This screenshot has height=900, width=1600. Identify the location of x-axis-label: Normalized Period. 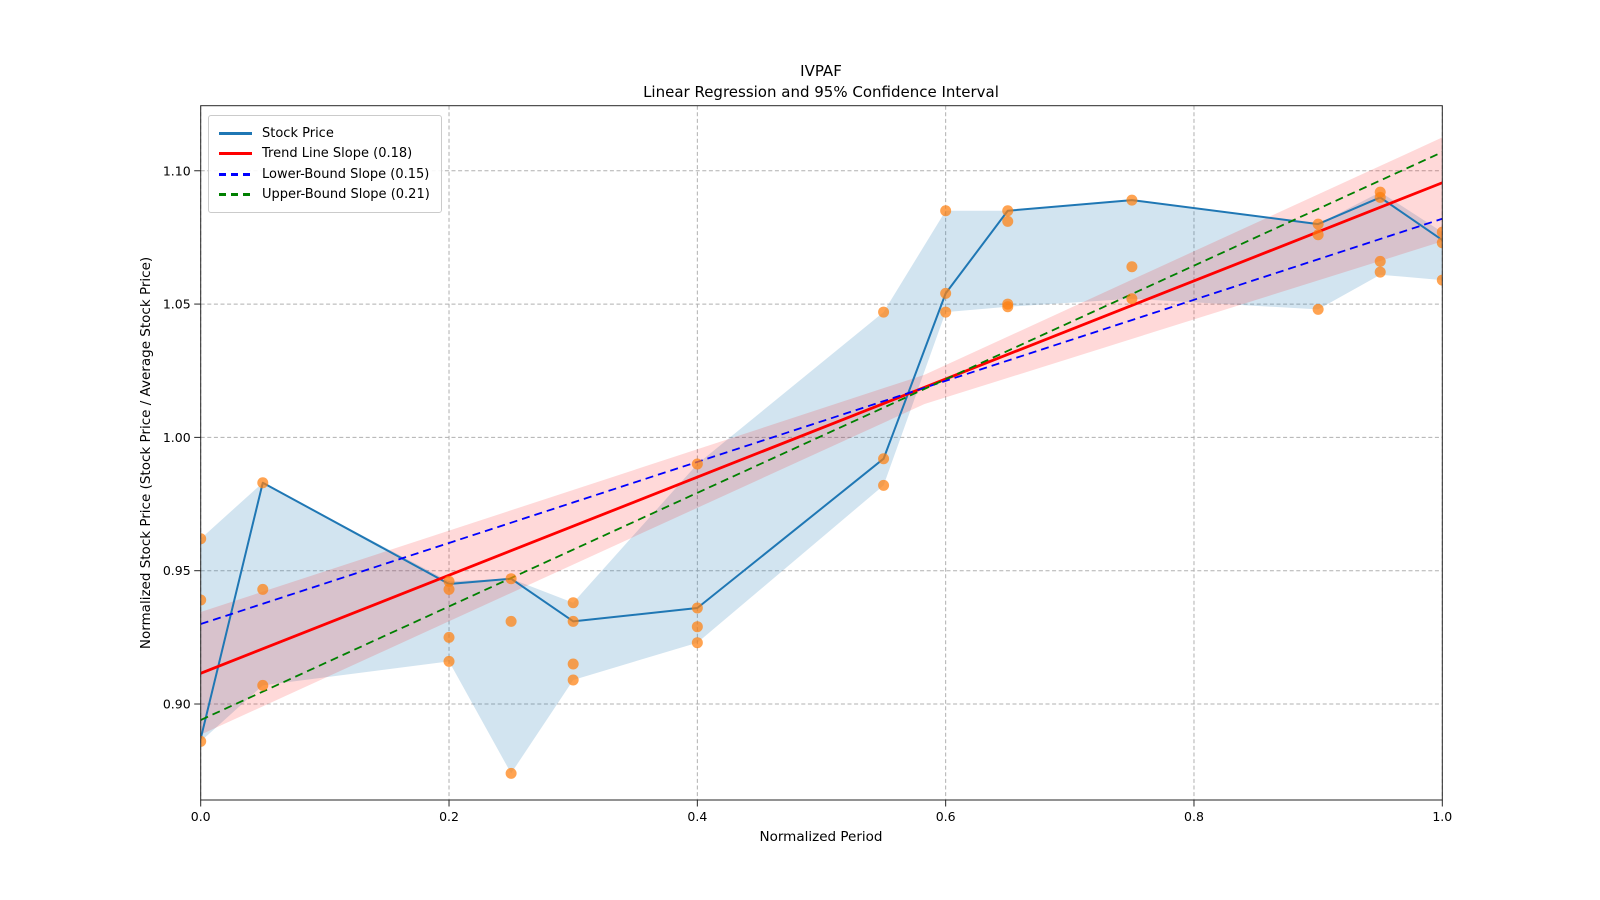
(821, 837).